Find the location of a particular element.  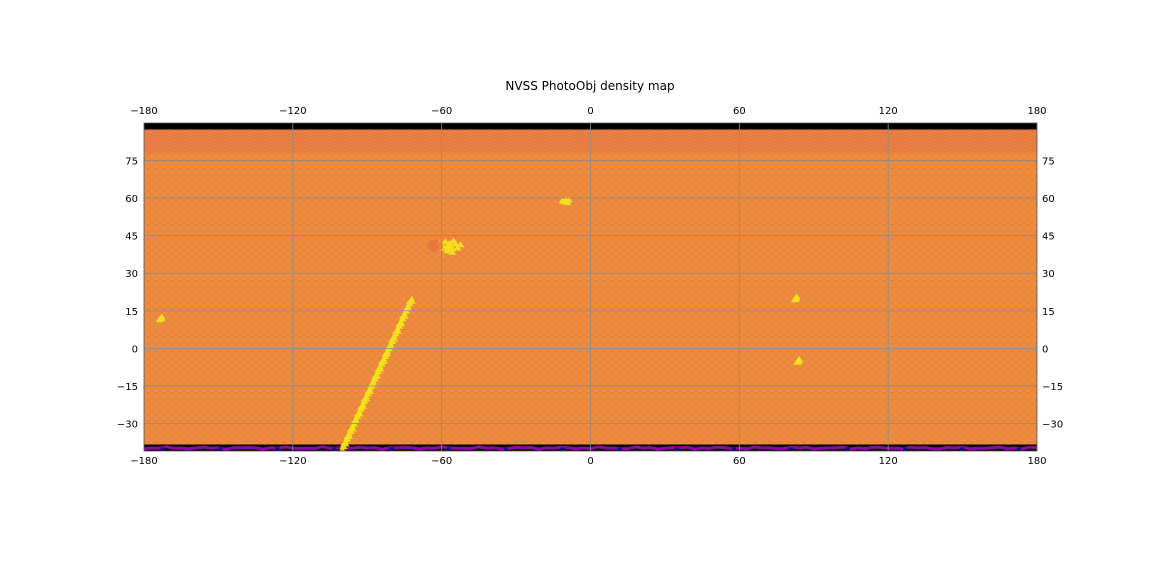

x-tick-label-top: 120 is located at coordinates (888, 111).